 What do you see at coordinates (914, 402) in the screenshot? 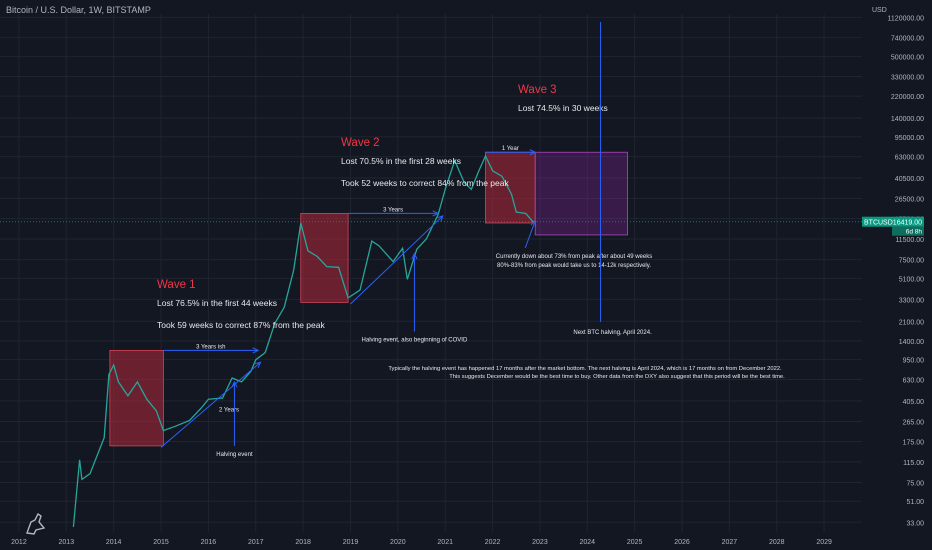
I see `y-tick-label: 405.00` at bounding box center [914, 402].